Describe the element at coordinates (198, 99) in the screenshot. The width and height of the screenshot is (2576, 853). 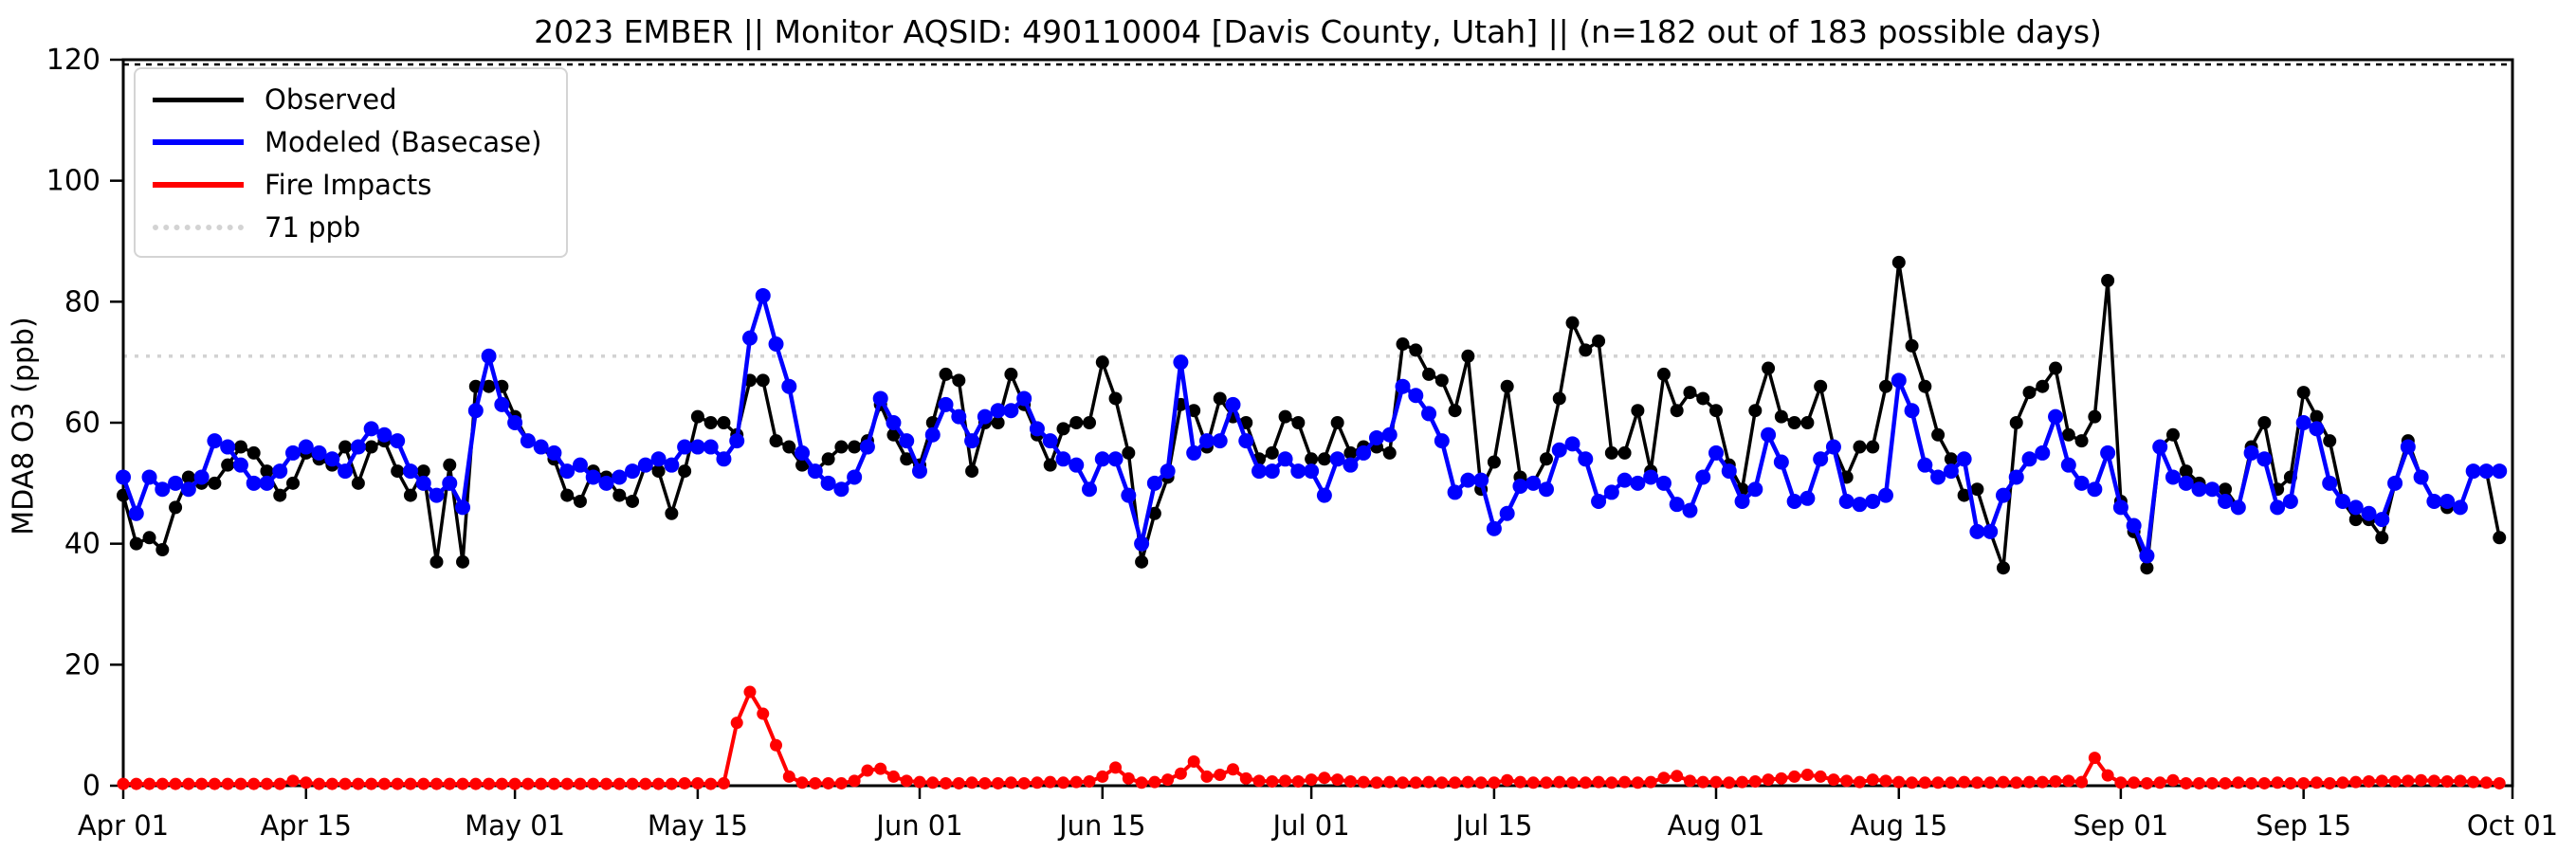
I see `observed-line-swatch` at that location.